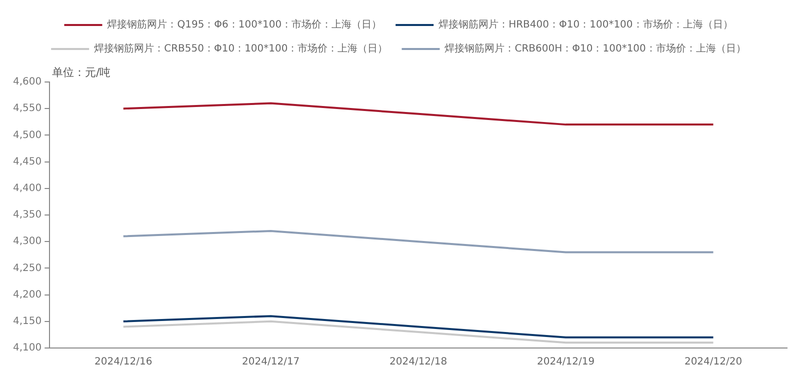 The height and width of the screenshot is (375, 807). I want to click on y-tick-label: 4,350, so click(27, 215).